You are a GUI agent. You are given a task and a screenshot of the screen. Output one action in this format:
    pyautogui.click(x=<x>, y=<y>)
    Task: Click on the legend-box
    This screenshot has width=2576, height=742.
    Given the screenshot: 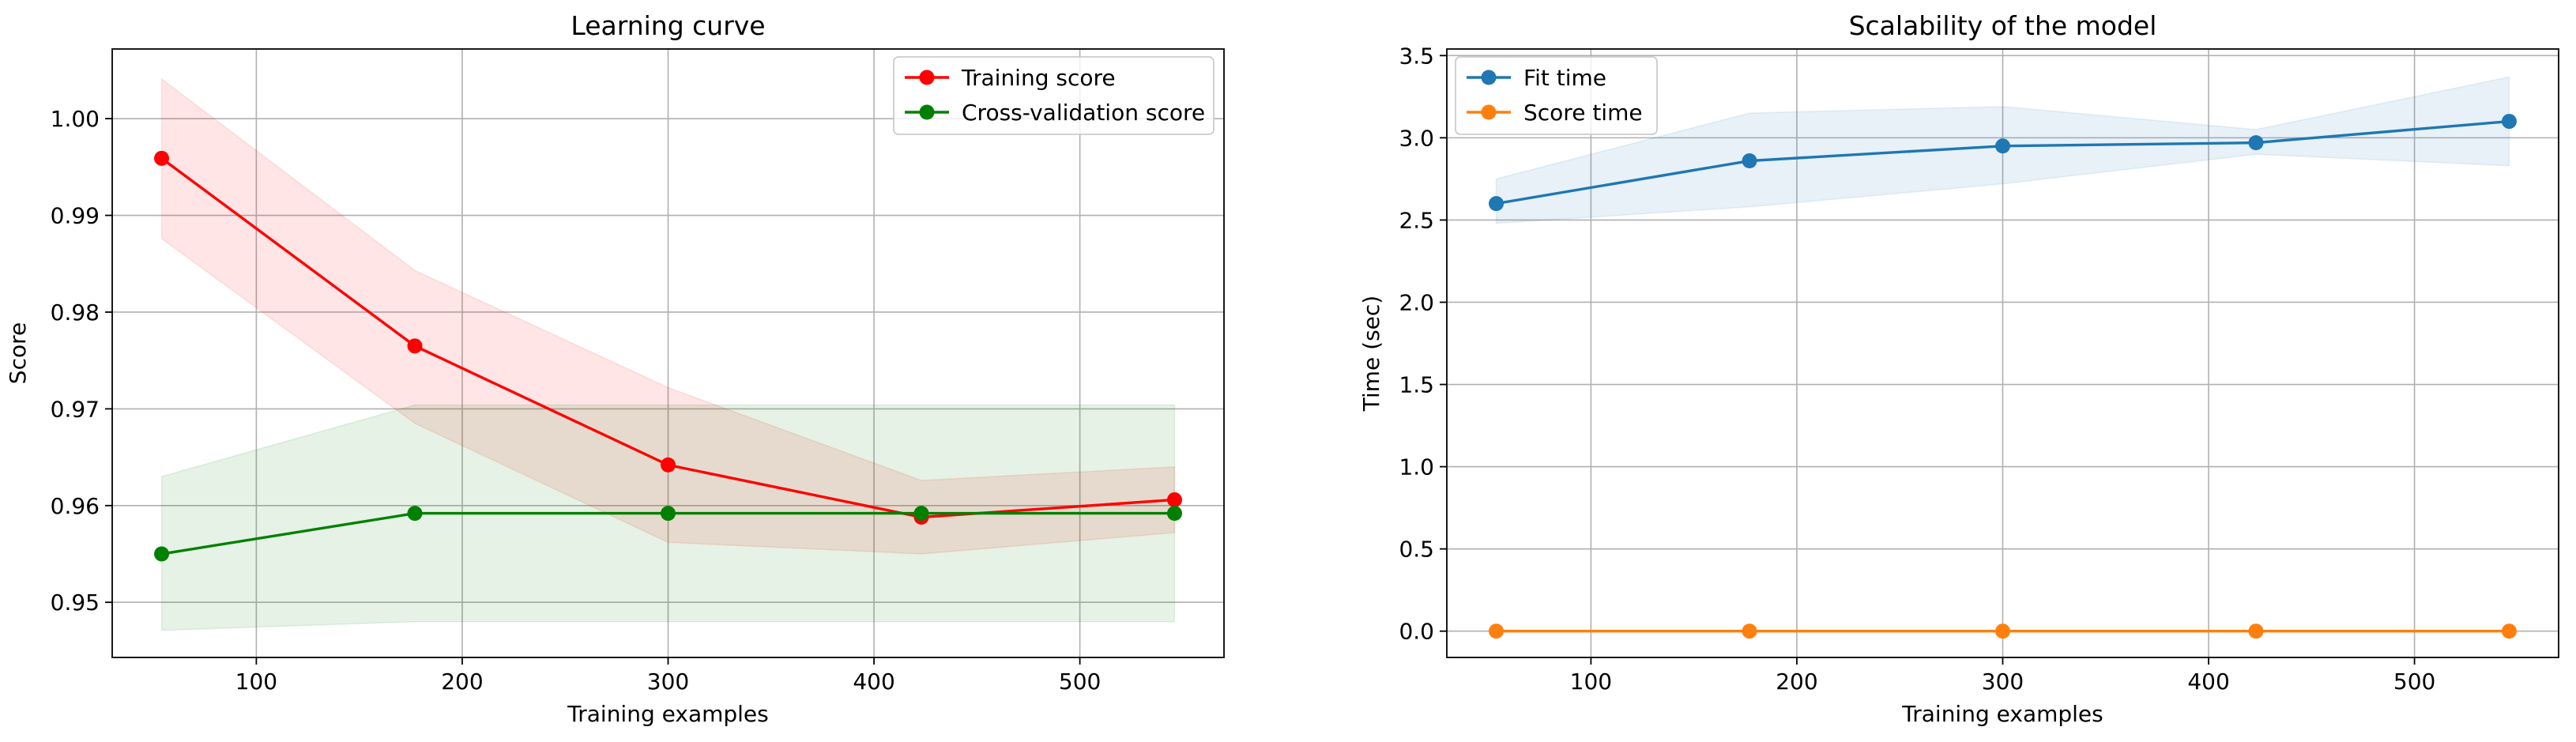 What is the action you would take?
    pyautogui.click(x=1054, y=95)
    